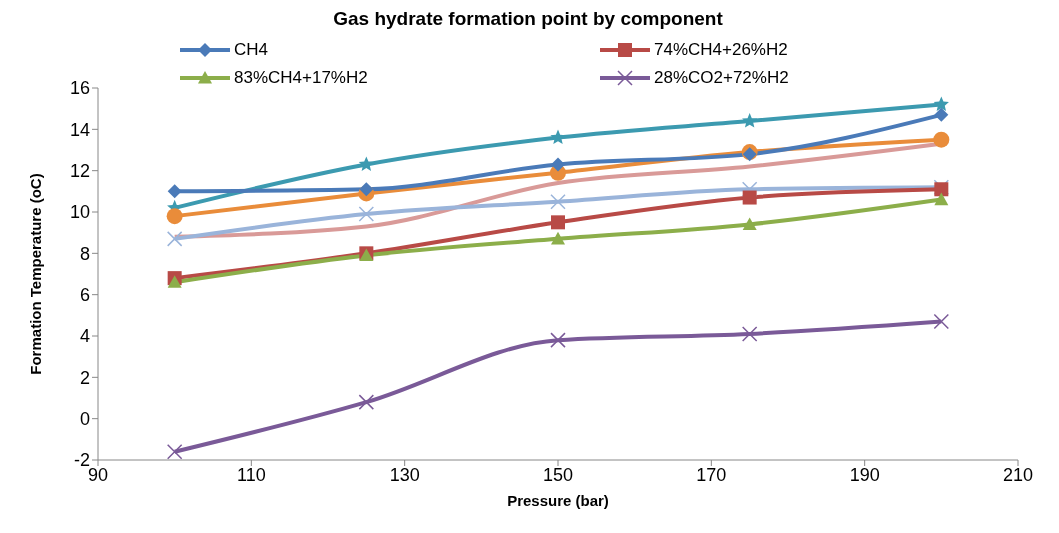 This screenshot has height=533, width=1059. Describe the element at coordinates (84, 253) in the screenshot. I see `y-tick-label: 8` at that location.